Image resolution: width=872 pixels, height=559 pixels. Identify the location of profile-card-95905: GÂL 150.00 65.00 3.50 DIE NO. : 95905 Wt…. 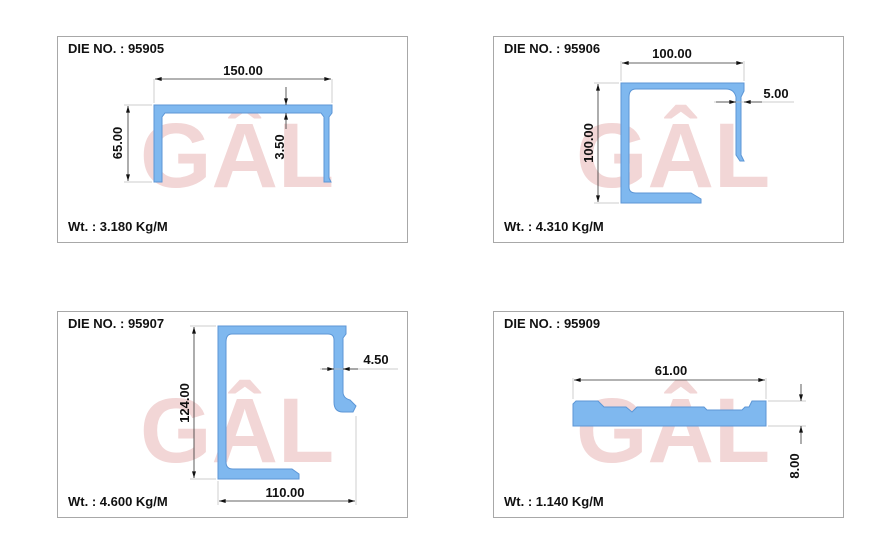
(232, 139).